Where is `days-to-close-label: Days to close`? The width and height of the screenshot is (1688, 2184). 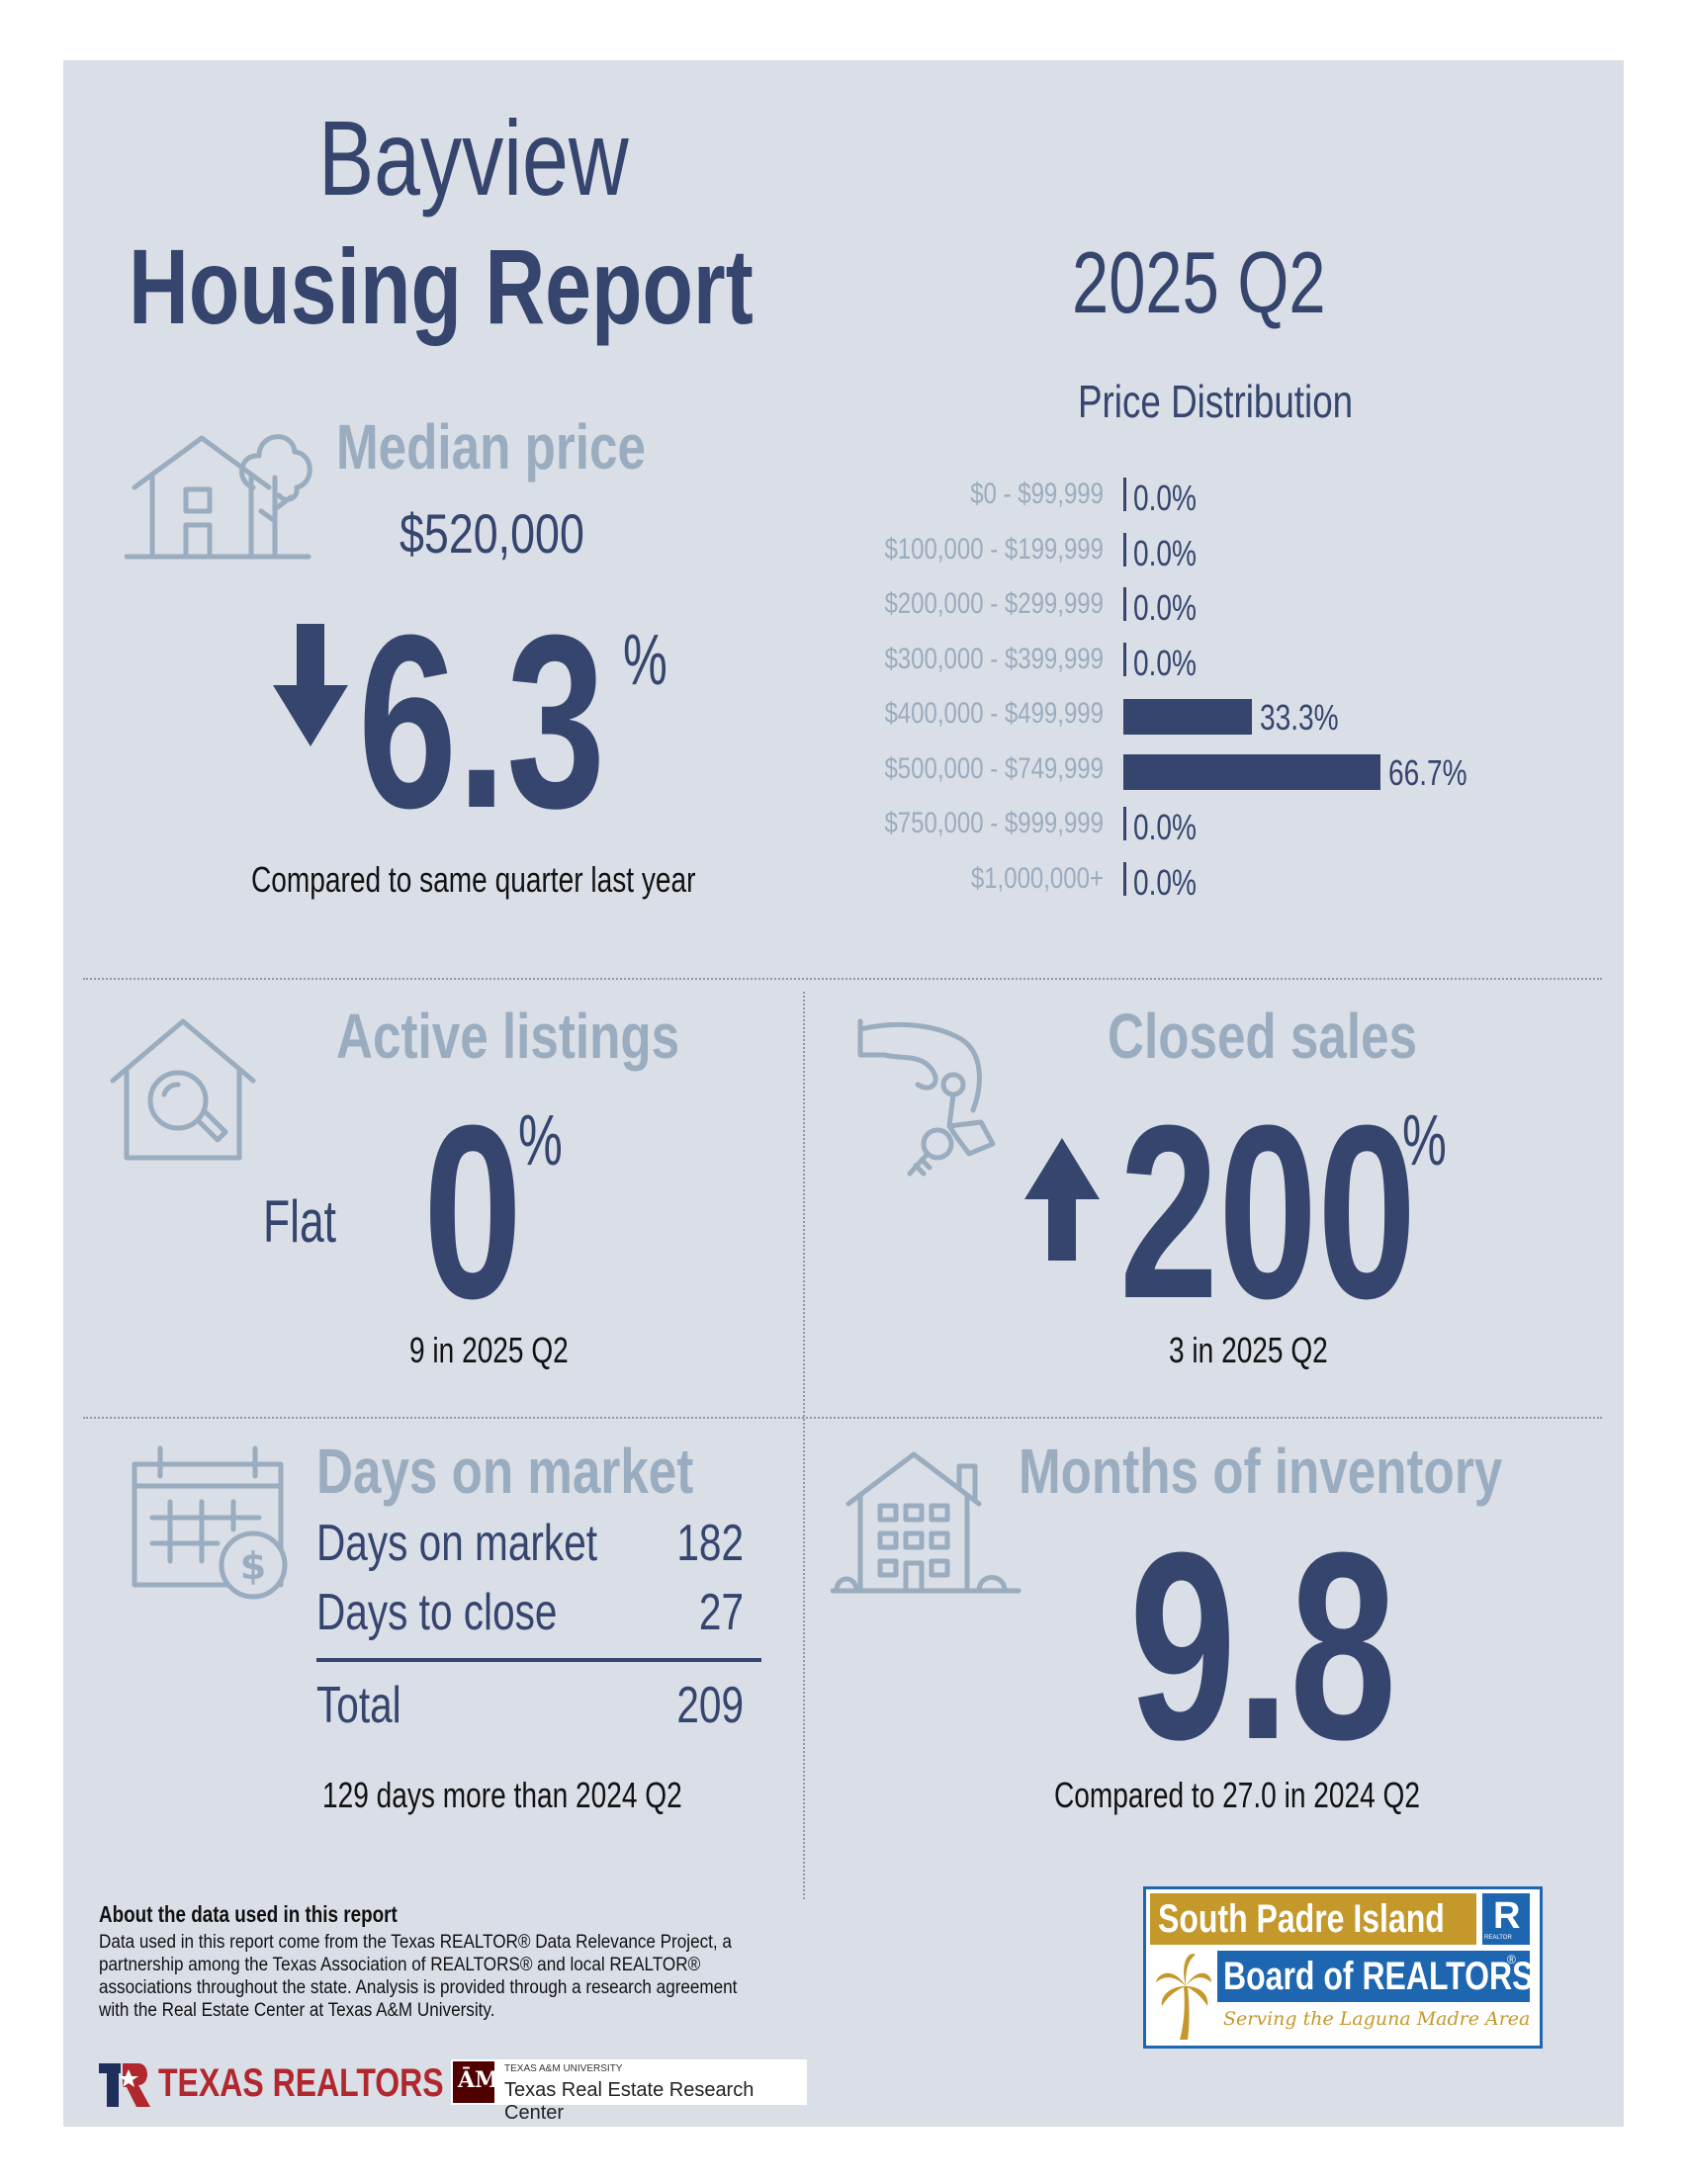
days-to-close-label: Days to close is located at coordinates (437, 1612).